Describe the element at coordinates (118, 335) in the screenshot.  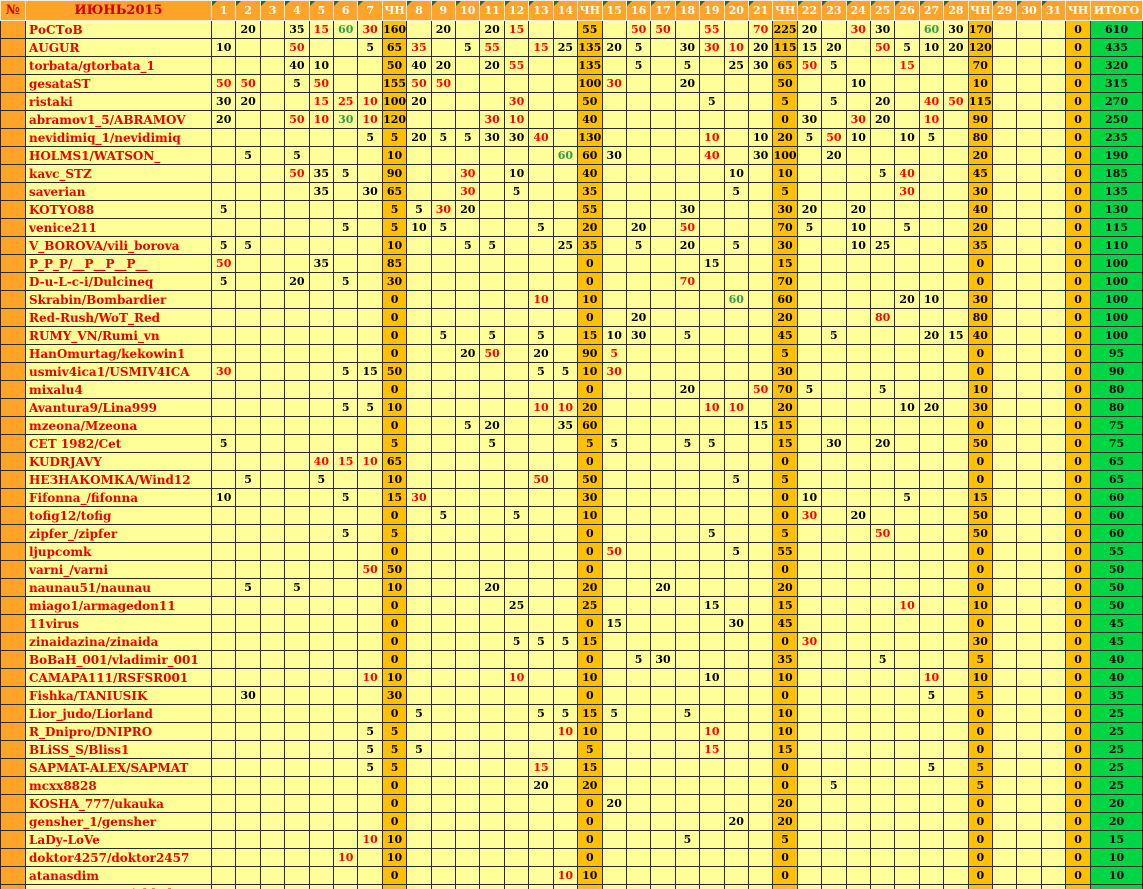
I see `player-name-cell: RUMY_VN/Rumi_vn` at that location.